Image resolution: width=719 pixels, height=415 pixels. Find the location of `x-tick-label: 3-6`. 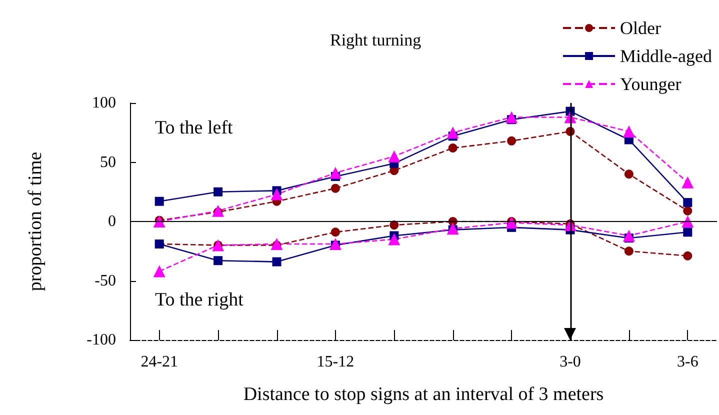

x-tick-label: 3-6 is located at coordinates (687, 362).